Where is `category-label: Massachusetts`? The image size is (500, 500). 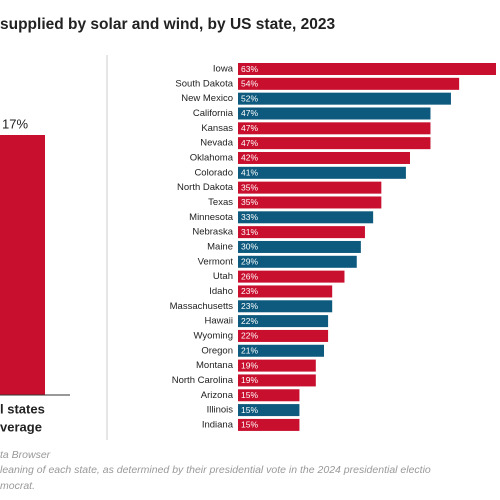
category-label: Massachusetts is located at coordinates (202, 306).